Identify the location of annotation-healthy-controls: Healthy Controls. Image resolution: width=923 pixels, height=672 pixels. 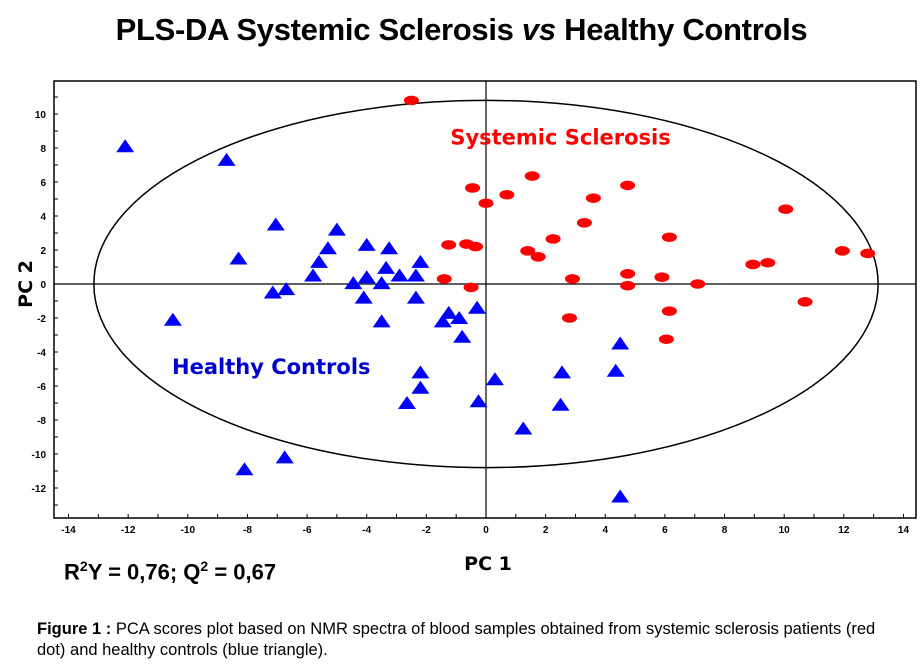
(271, 367).